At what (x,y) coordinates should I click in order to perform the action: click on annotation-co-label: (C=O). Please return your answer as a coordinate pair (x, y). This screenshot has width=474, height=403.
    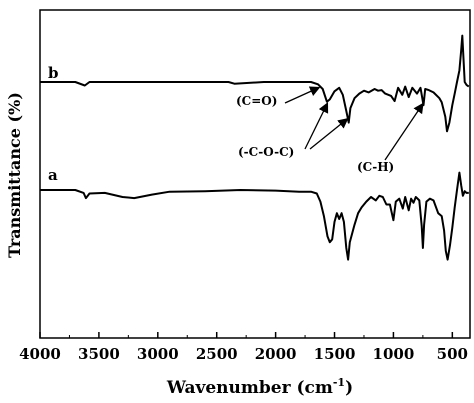
    Looking at the image, I should click on (256, 101).